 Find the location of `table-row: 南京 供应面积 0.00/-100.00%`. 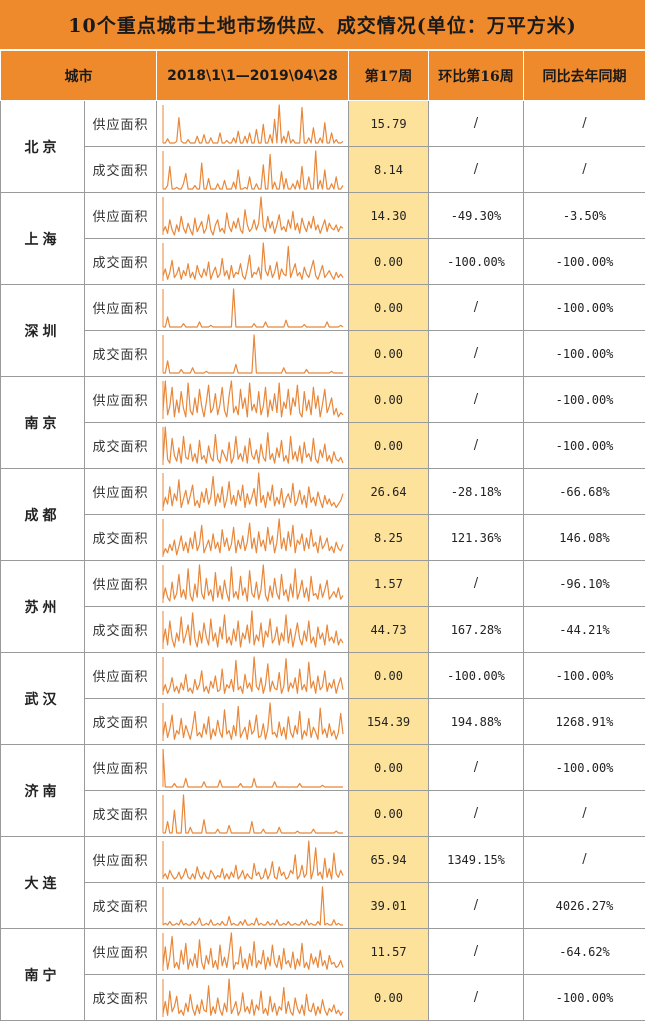

table-row: 南京 供应面积 0.00/-100.00% is located at coordinates (322, 422).